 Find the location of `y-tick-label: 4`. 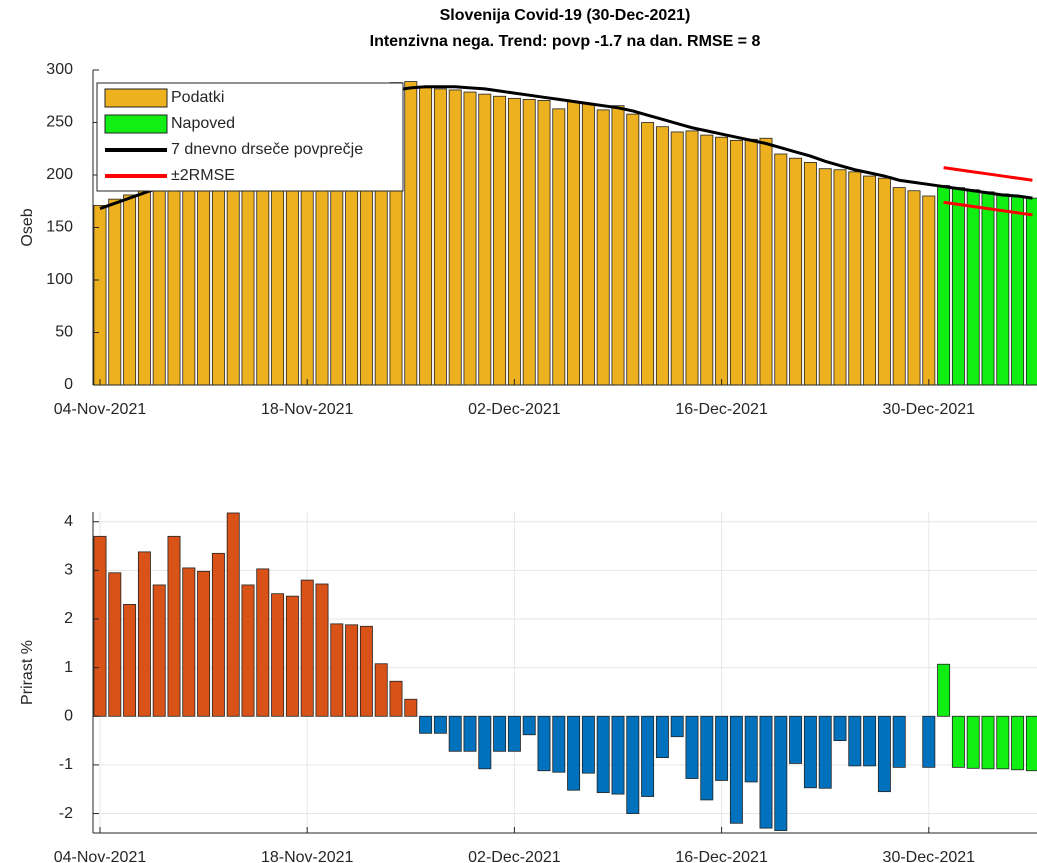

y-tick-label: 4 is located at coordinates (68, 521).